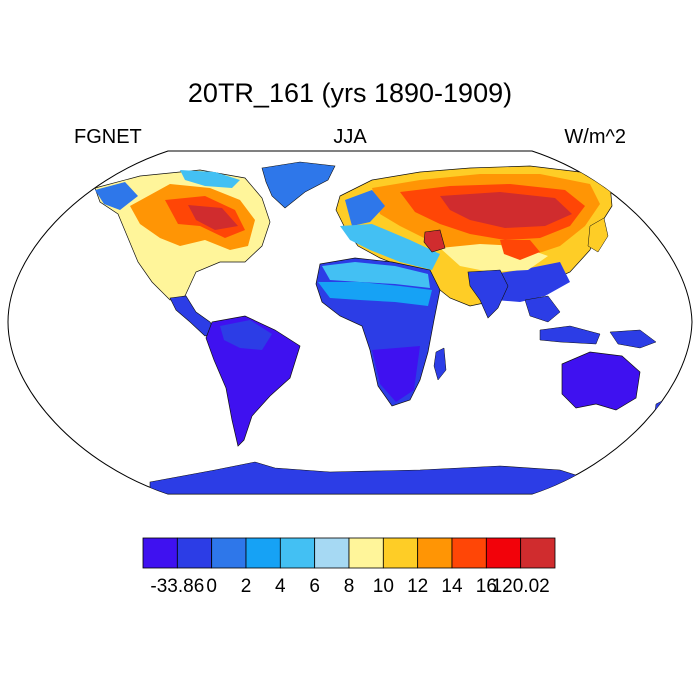 The width and height of the screenshot is (700, 700). What do you see at coordinates (349, 586) in the screenshot?
I see `colorbar-tick-label: 8` at bounding box center [349, 586].